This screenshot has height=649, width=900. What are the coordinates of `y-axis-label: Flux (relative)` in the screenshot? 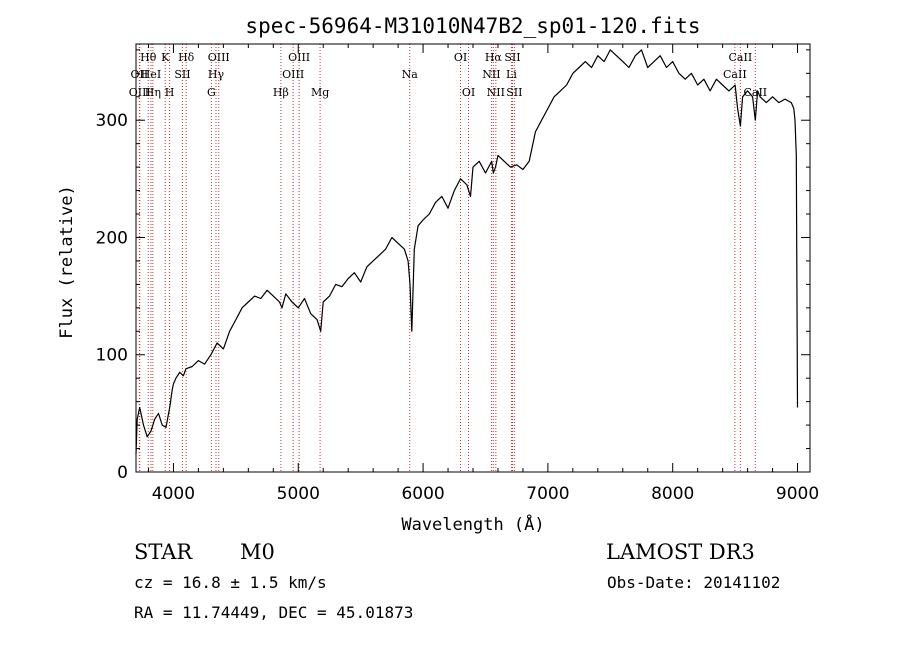 It's located at (67, 262).